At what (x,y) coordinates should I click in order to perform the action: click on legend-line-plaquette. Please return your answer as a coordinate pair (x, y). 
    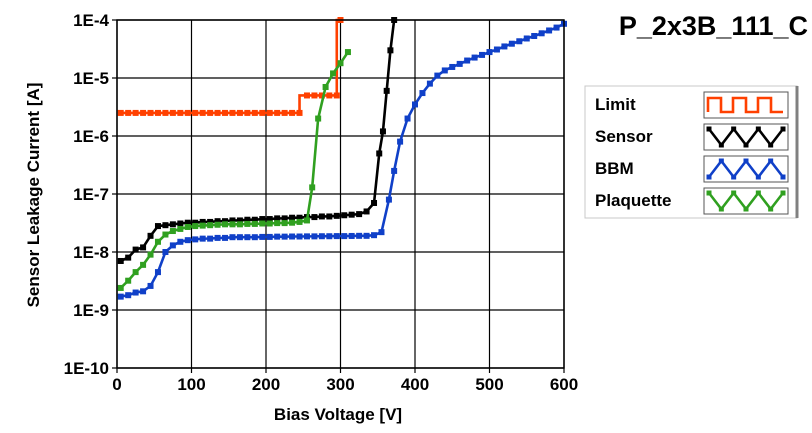
    Looking at the image, I should click on (746, 201).